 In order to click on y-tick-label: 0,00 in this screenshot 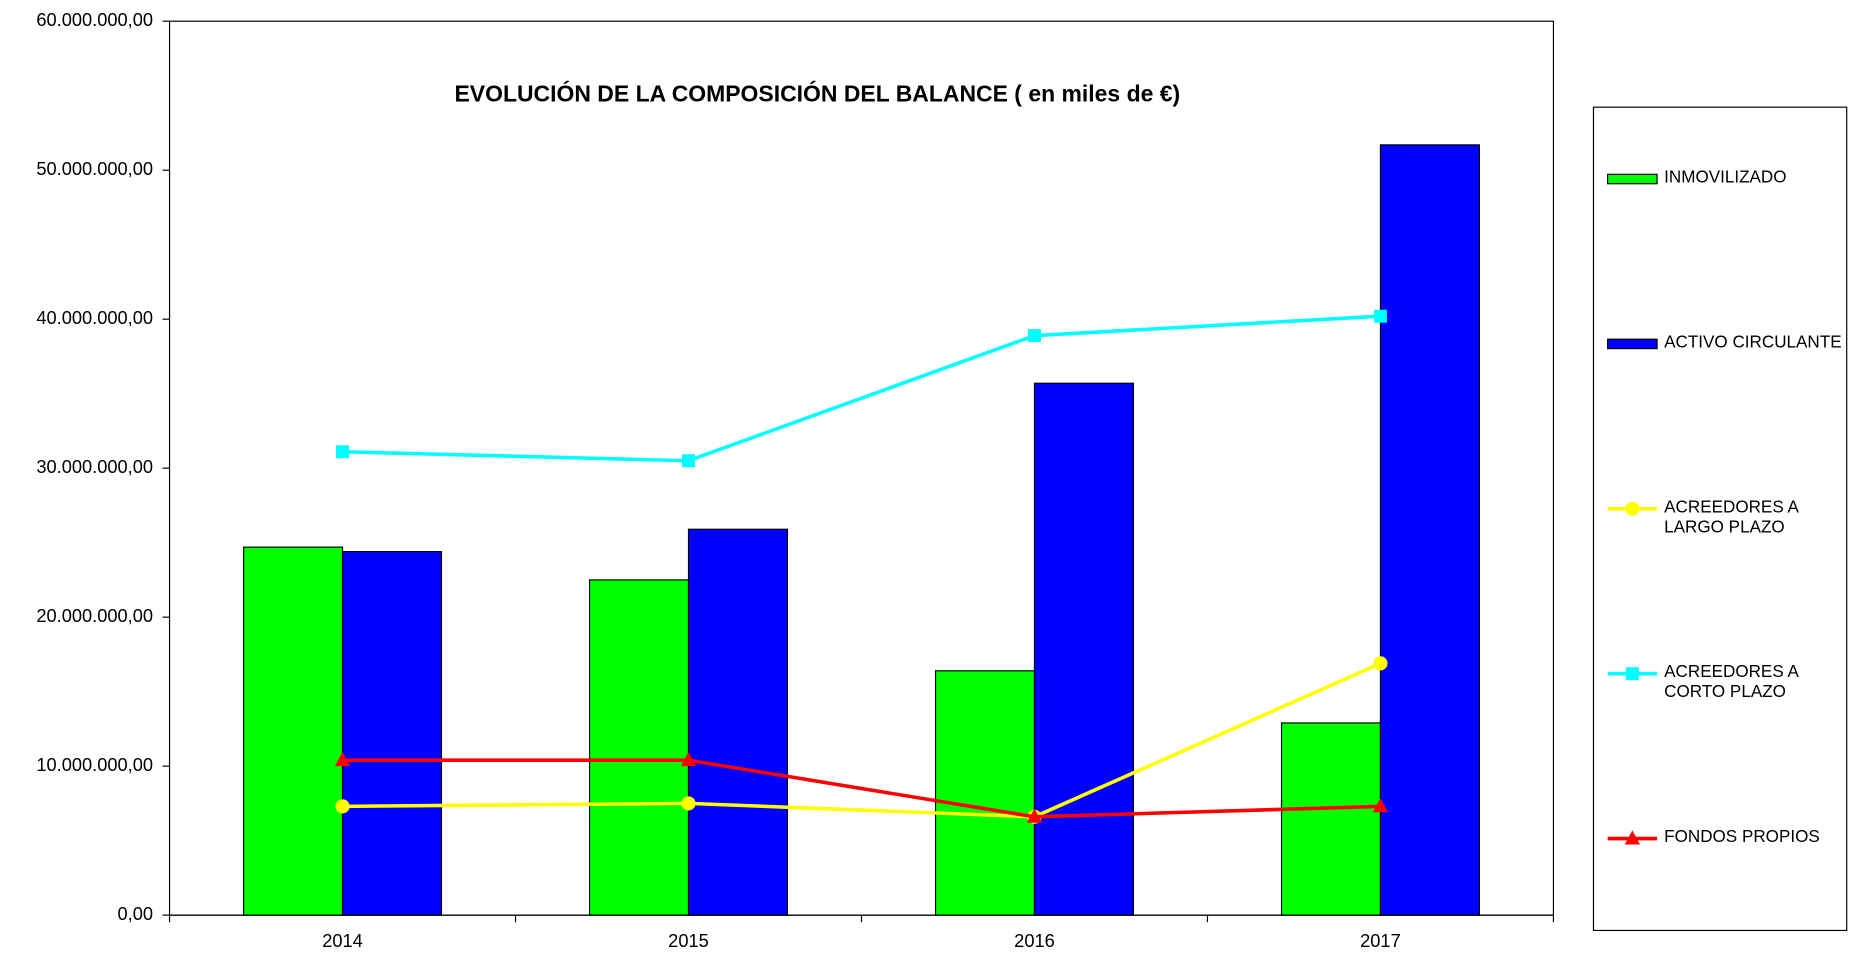, I will do `click(136, 913)`.